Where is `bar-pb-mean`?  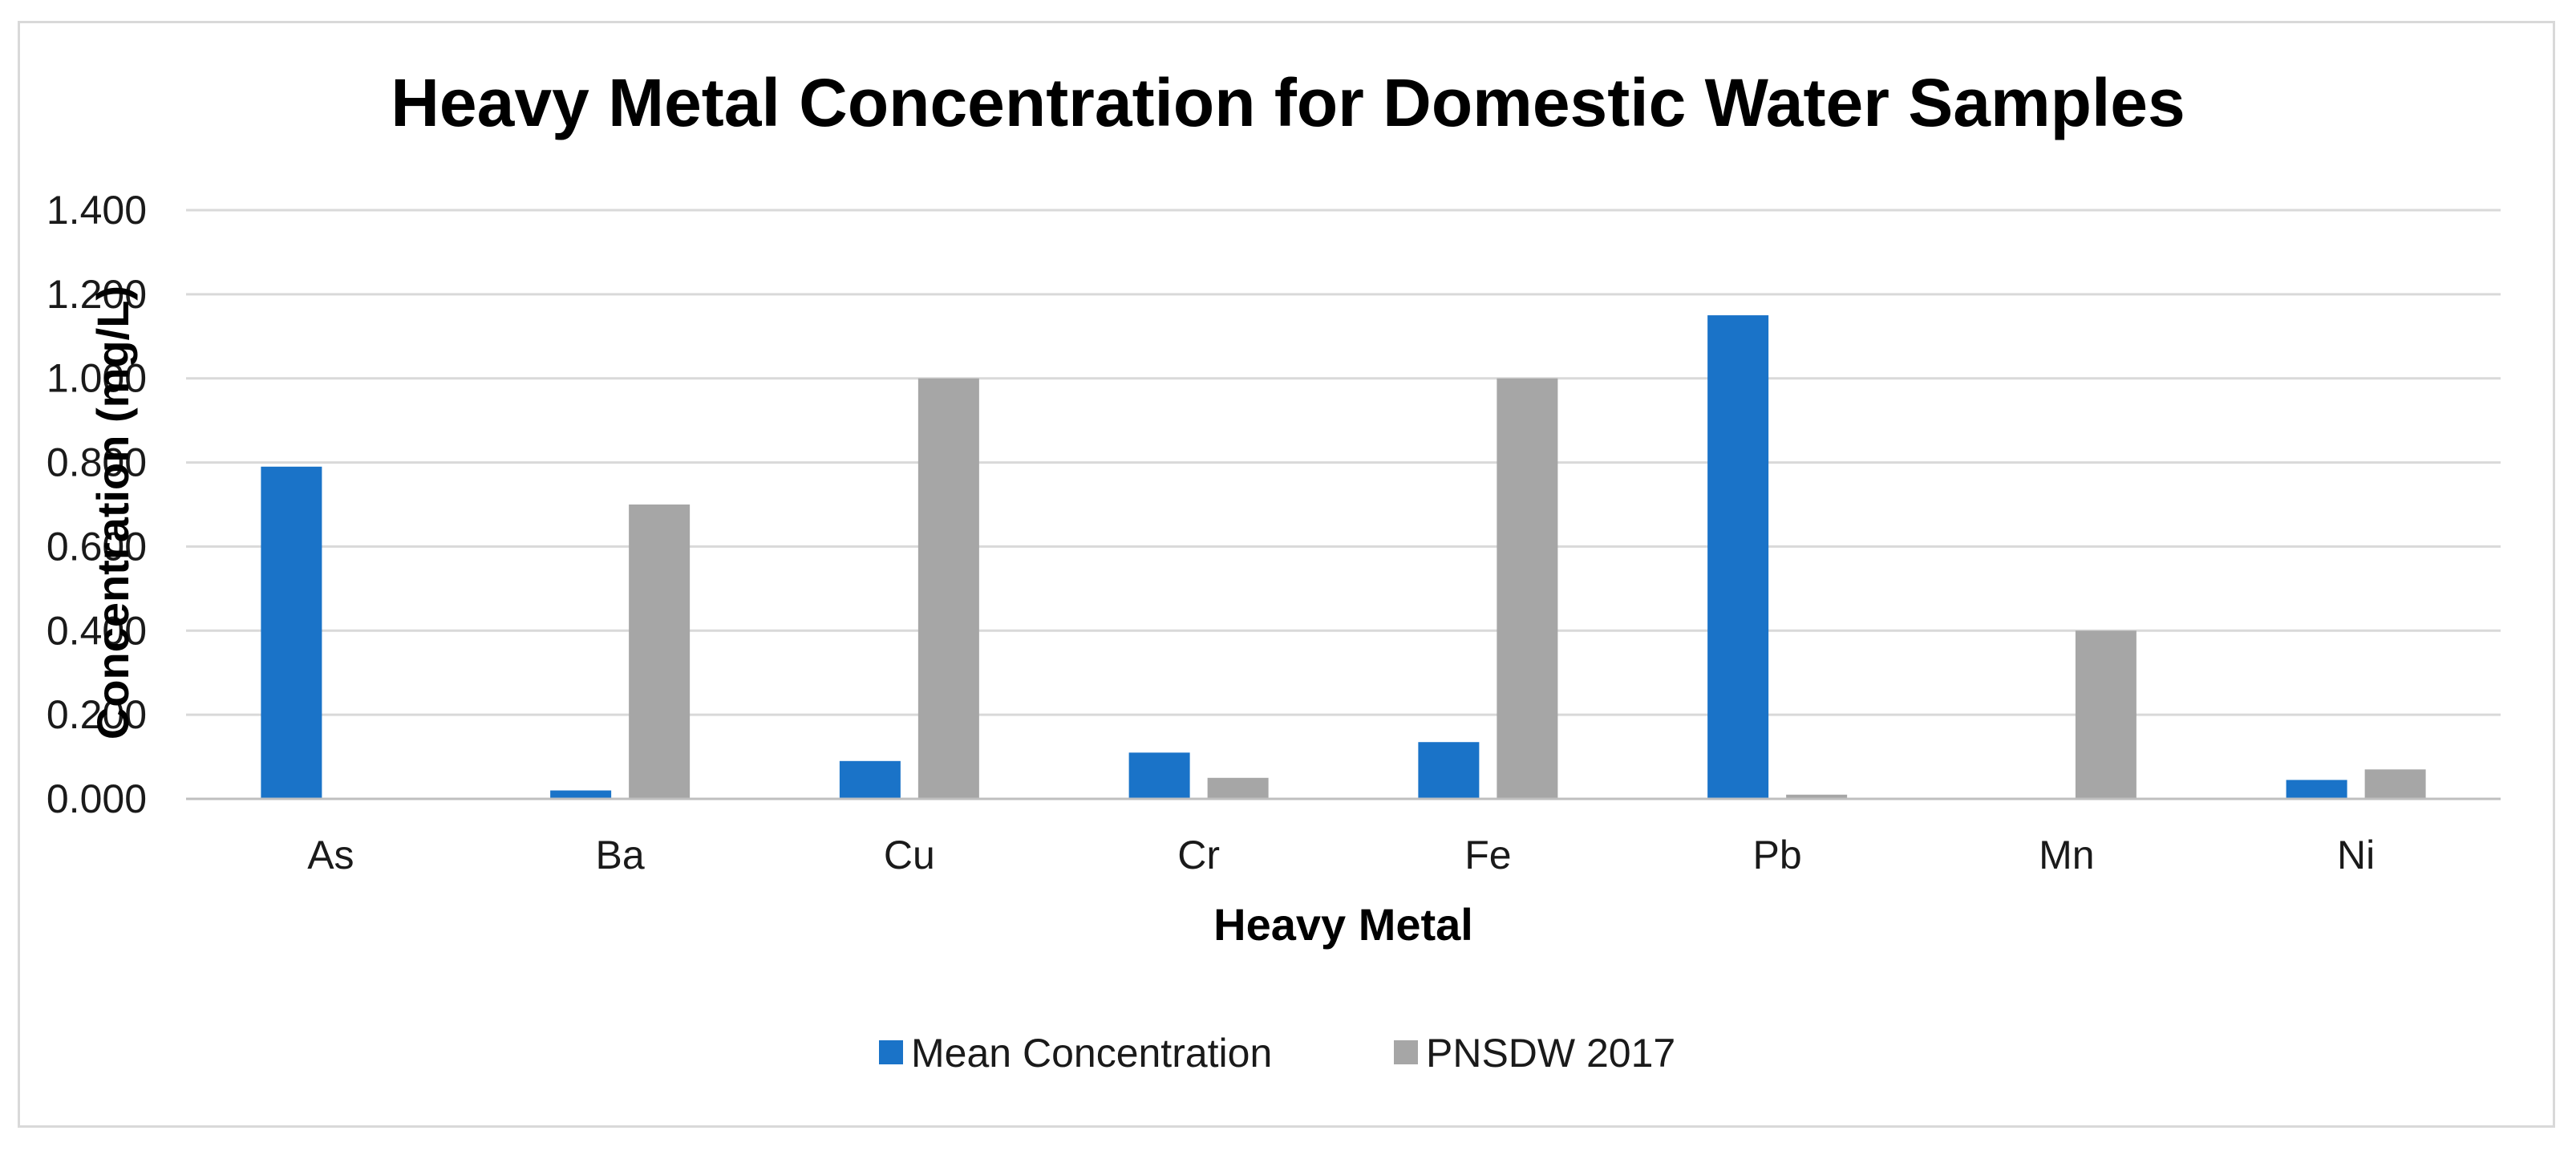 bar-pb-mean is located at coordinates (1738, 557).